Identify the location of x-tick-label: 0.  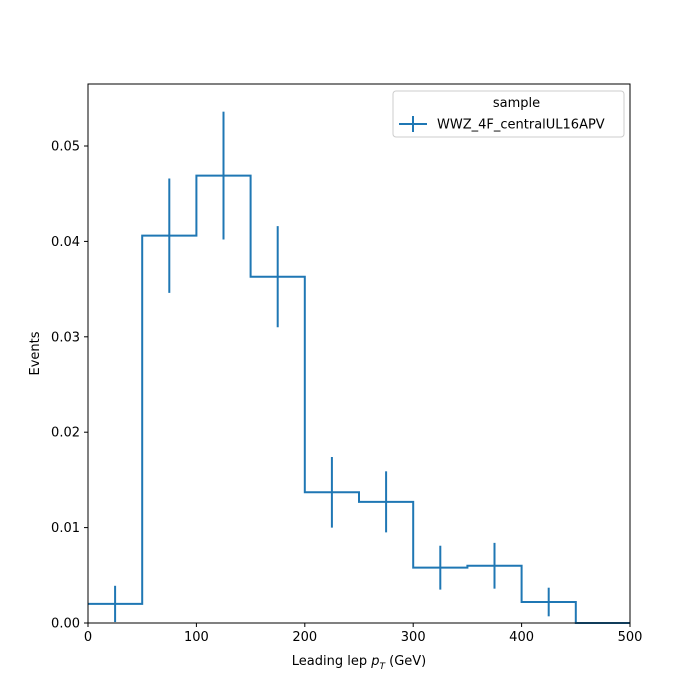
(88, 637).